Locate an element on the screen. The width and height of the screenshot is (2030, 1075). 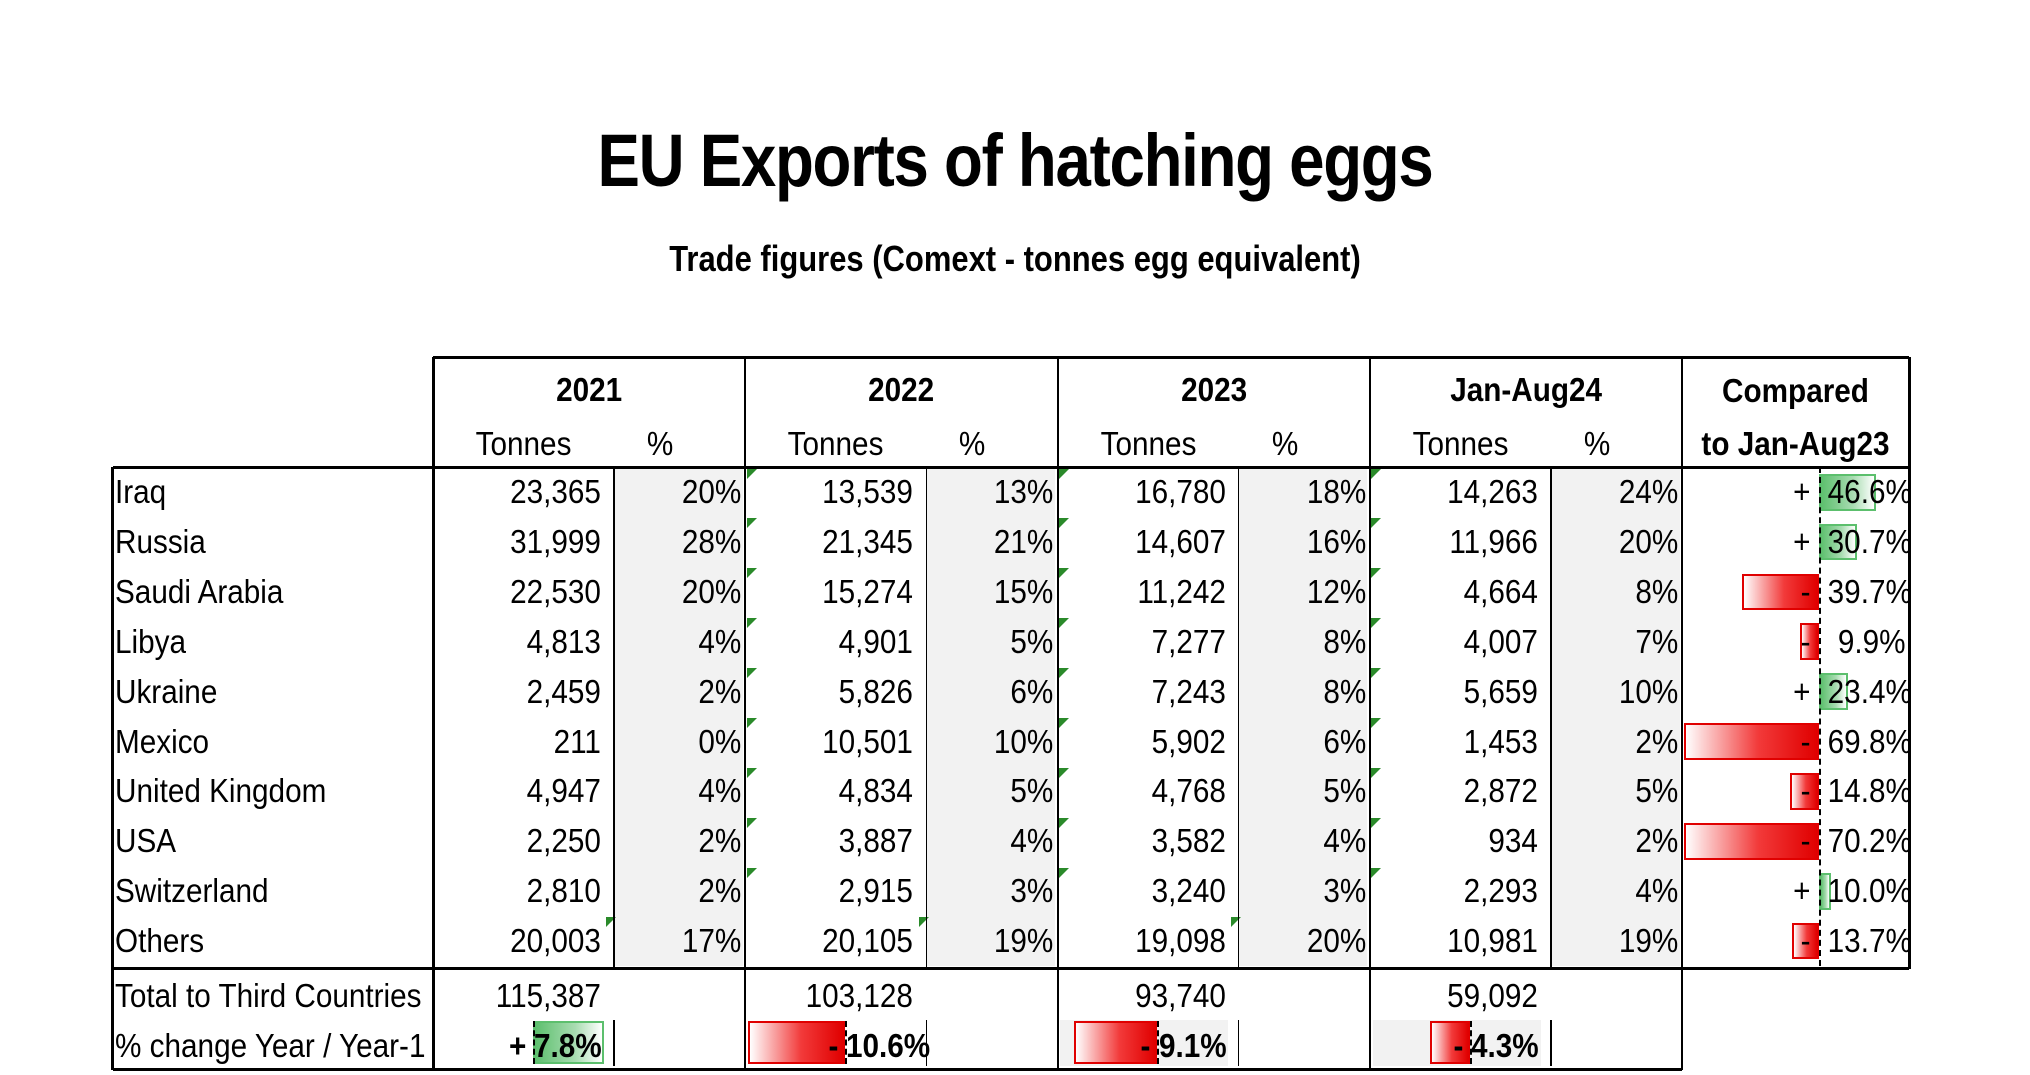
yoy-value: 7.8% is located at coordinates (568, 1046).